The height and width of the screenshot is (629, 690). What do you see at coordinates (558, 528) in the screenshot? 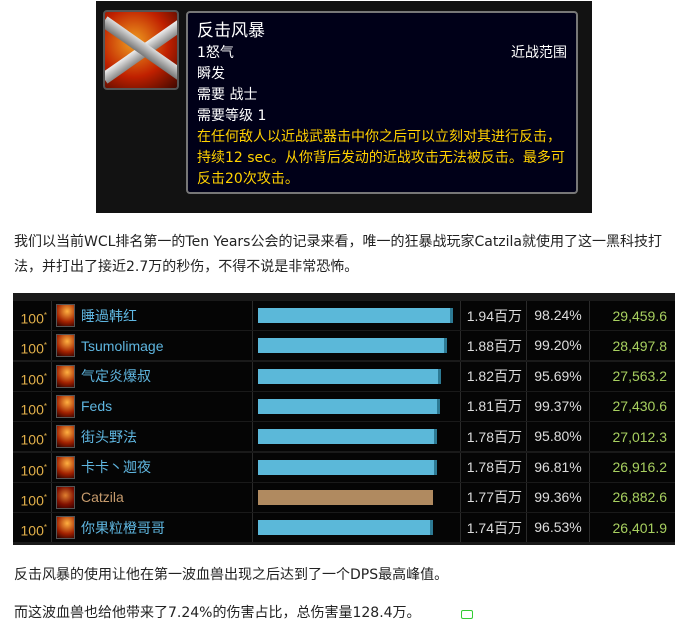
I see `percent-cell: 96.53%` at bounding box center [558, 528].